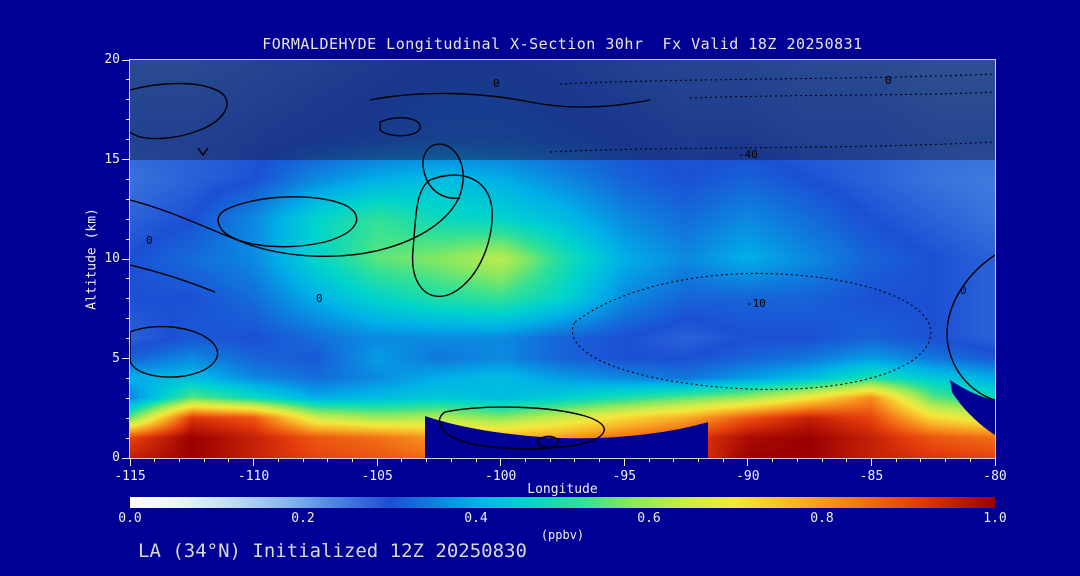 Image resolution: width=1080 pixels, height=576 pixels. Describe the element at coordinates (649, 518) in the screenshot. I see `colorbar-tick-label: 0.6` at that location.